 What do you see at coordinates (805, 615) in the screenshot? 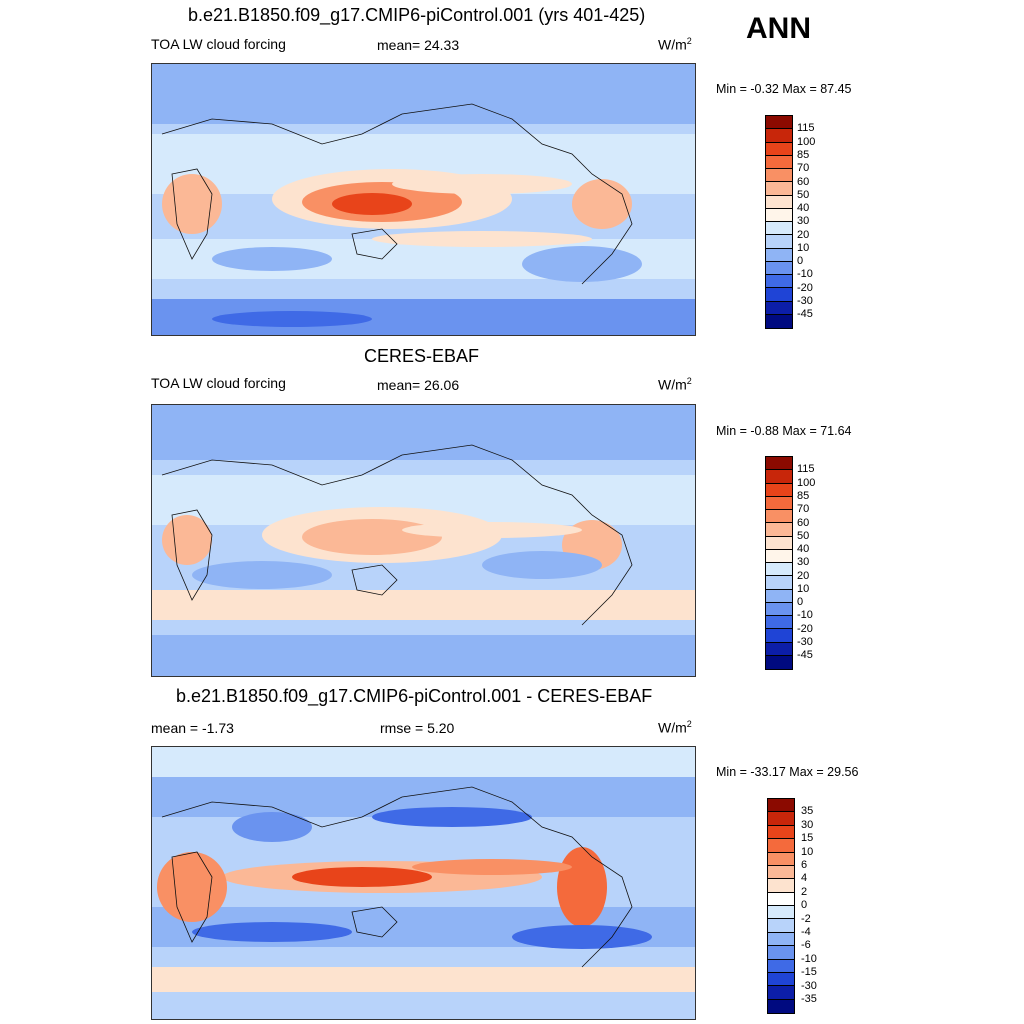
I see `panel2-colorbar-tick: -10` at bounding box center [805, 615].